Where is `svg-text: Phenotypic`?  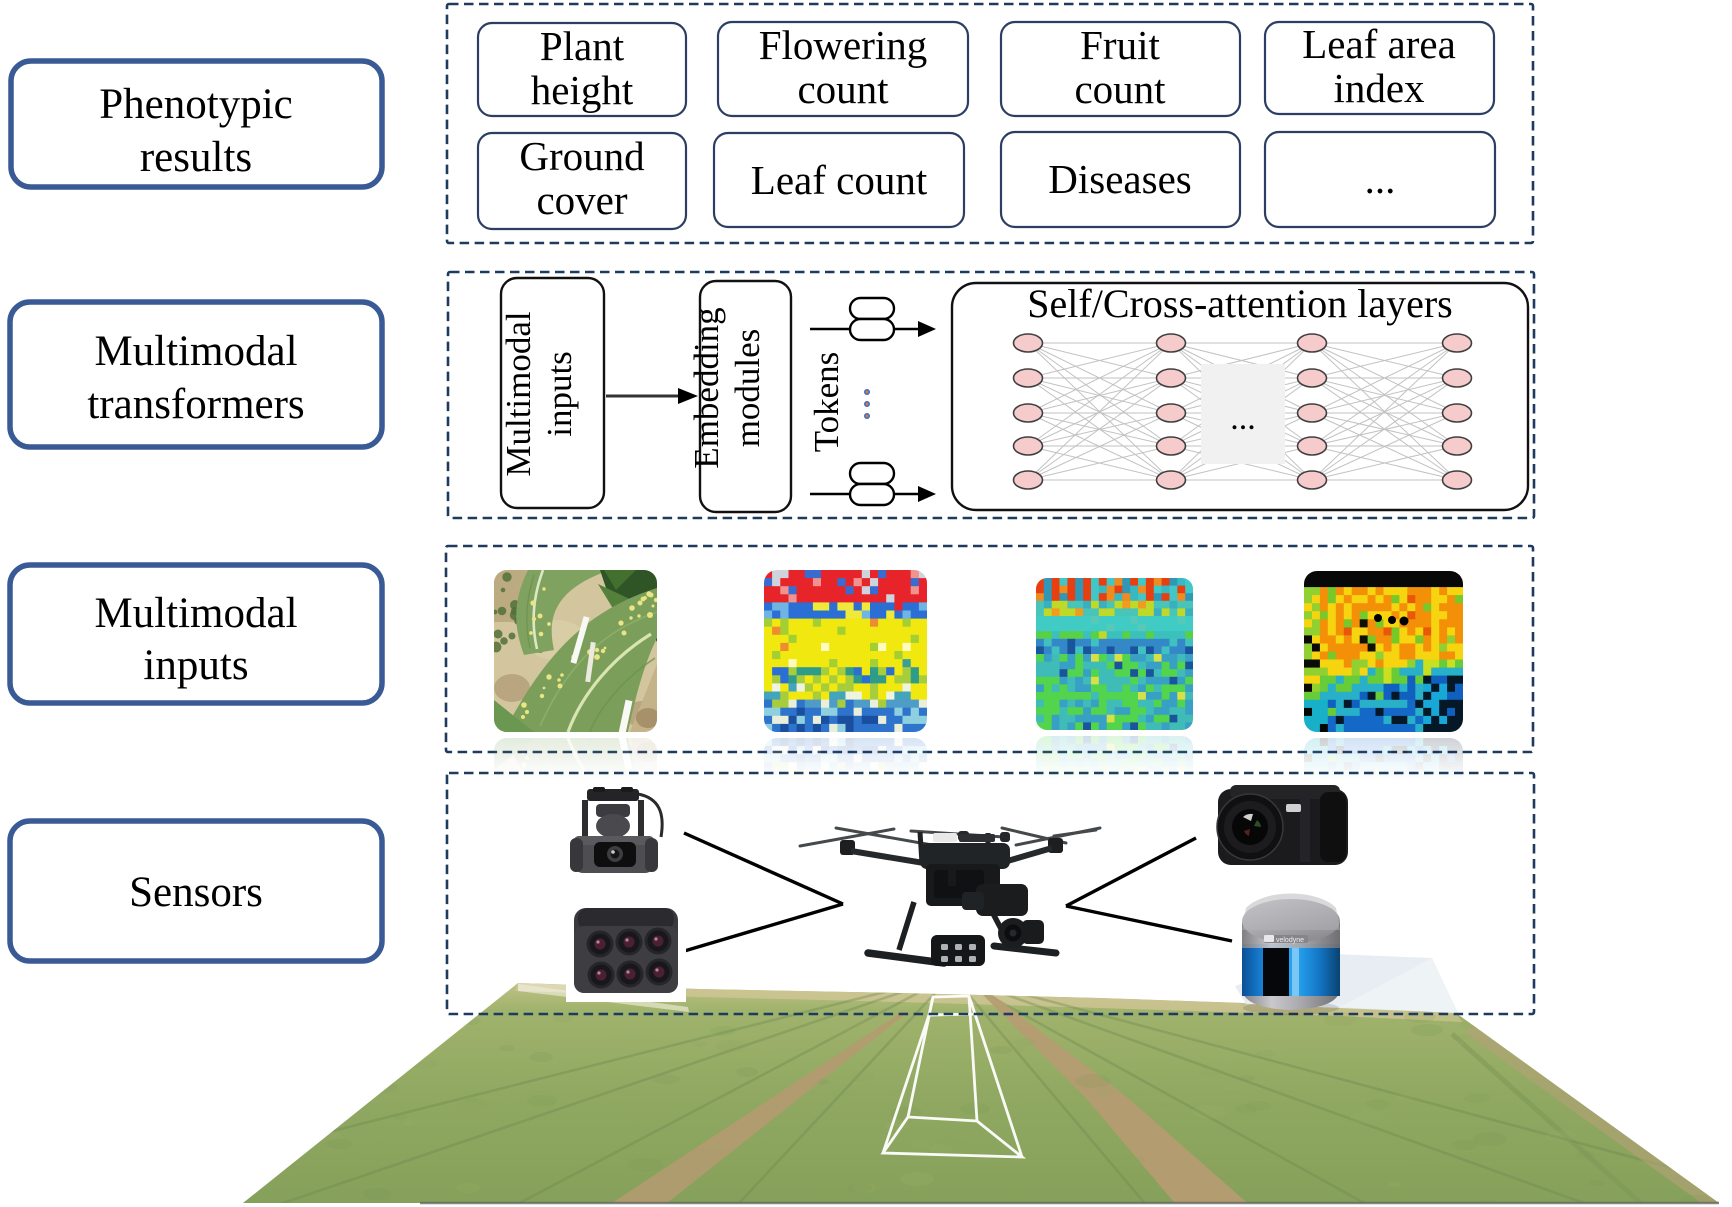
svg-text: Phenotypic is located at coordinates (195, 104).